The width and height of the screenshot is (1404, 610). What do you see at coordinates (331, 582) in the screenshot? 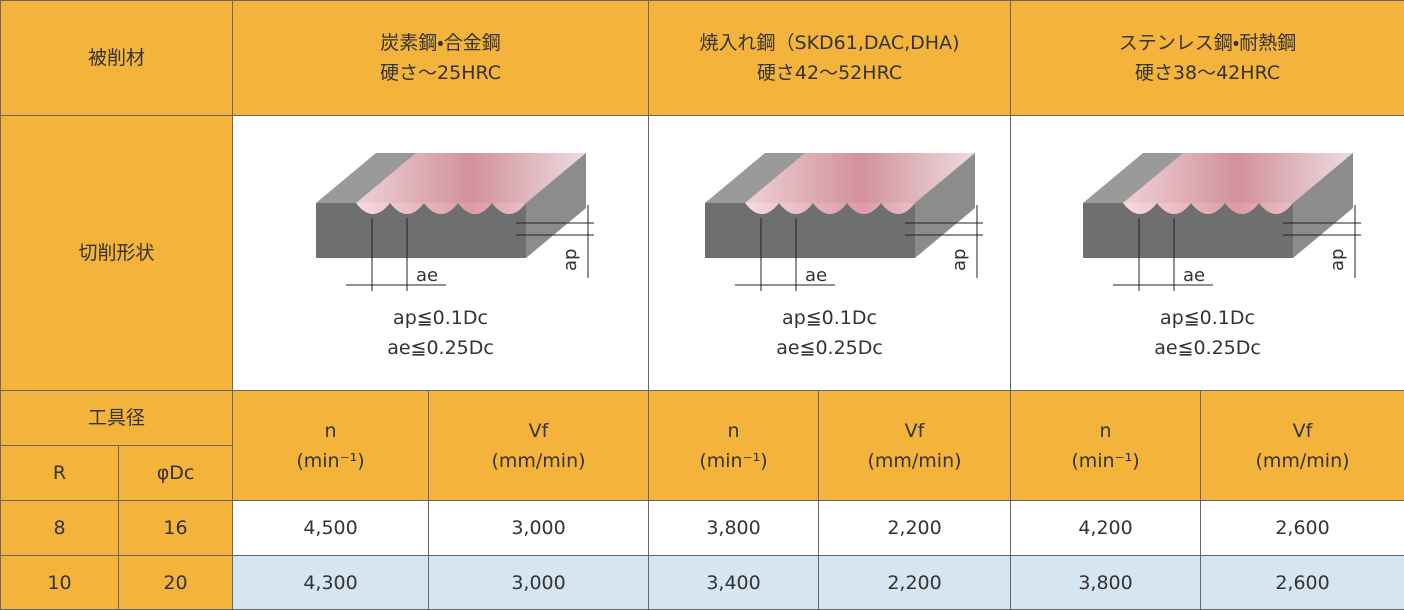
I see `speed-value: 4,300` at bounding box center [331, 582].